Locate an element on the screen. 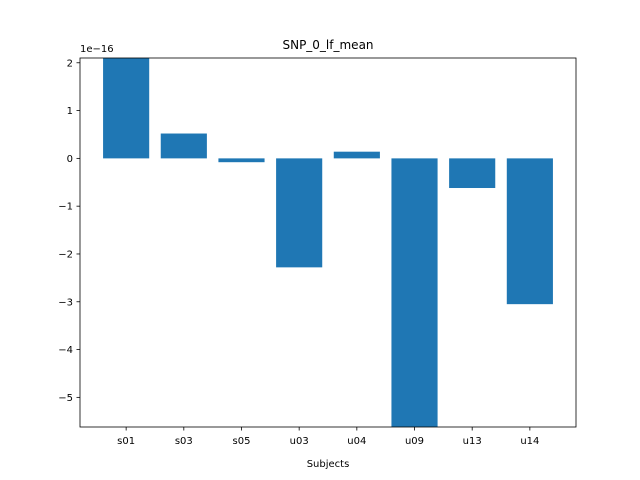  bar-u03 is located at coordinates (299, 213).